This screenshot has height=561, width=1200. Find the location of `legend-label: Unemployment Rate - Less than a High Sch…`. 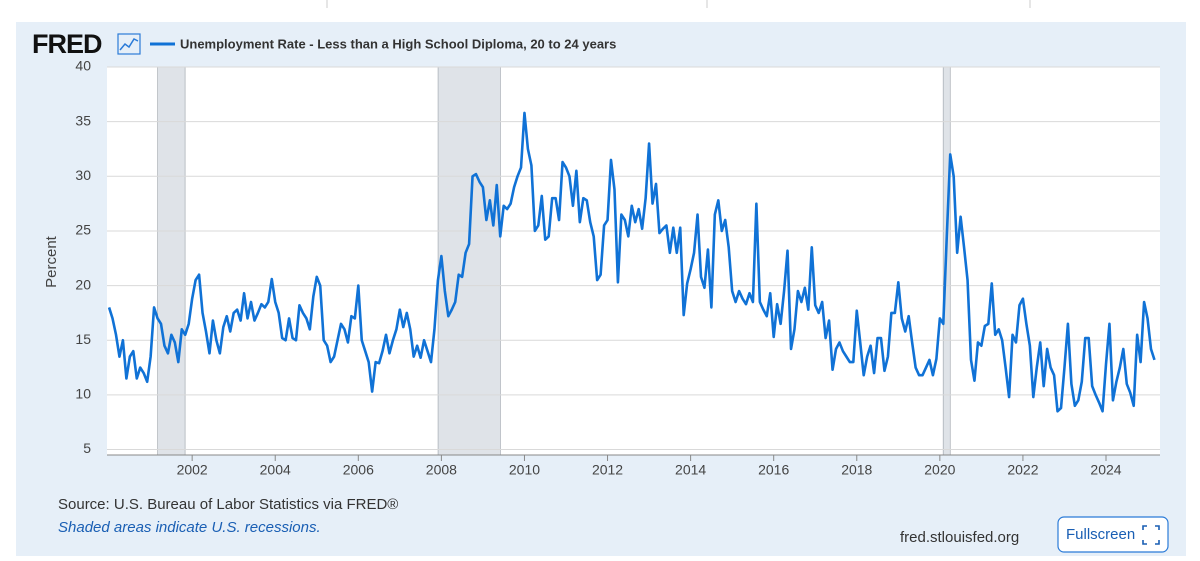

legend-label: Unemployment Rate - Less than a High Sch… is located at coordinates (398, 43).